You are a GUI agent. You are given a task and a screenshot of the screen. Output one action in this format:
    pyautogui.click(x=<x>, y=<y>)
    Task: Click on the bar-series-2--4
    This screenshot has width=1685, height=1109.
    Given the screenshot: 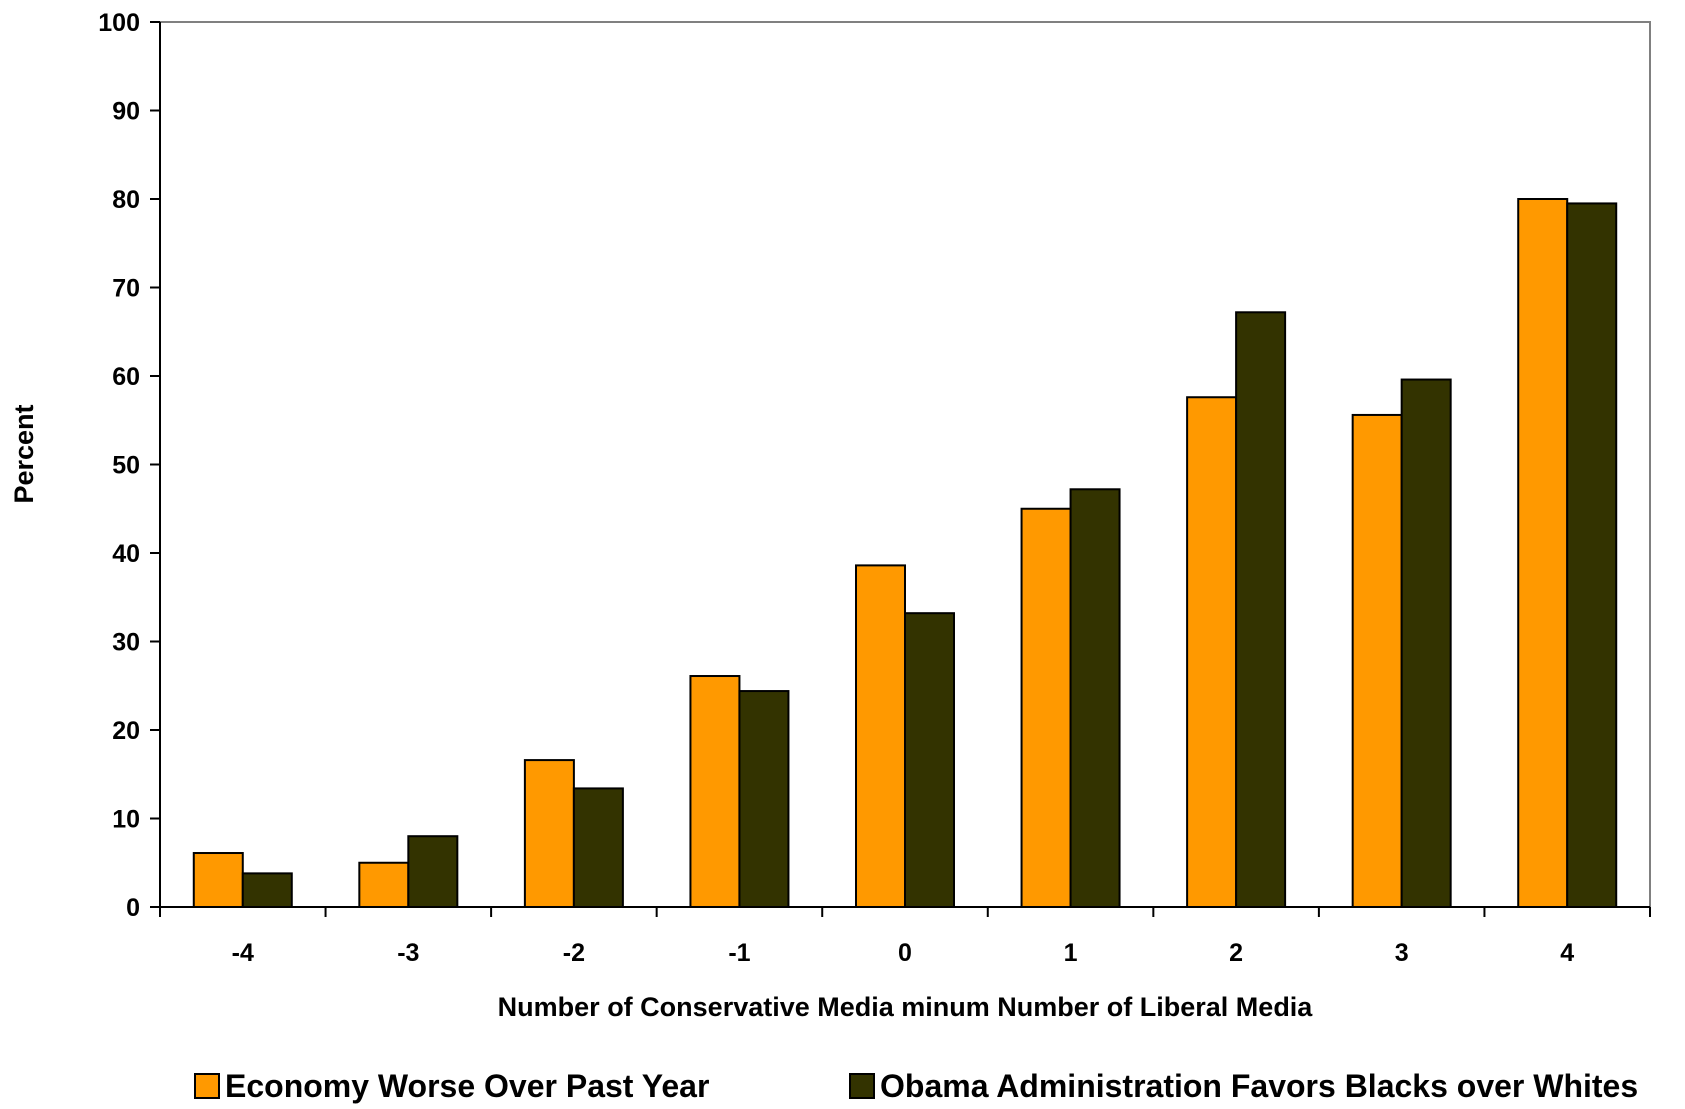 What is the action you would take?
    pyautogui.click(x=267, y=890)
    